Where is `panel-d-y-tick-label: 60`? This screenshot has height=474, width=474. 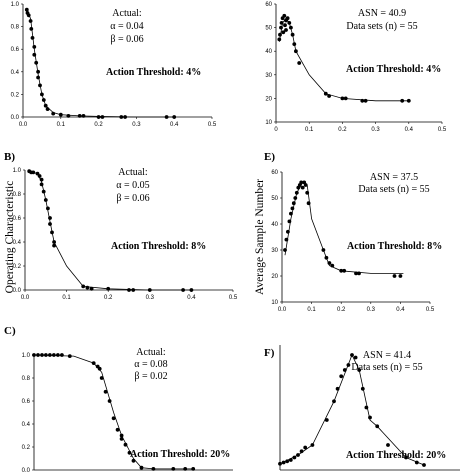
panel-d-y-tick-label: 60 is located at coordinates (268, 5).